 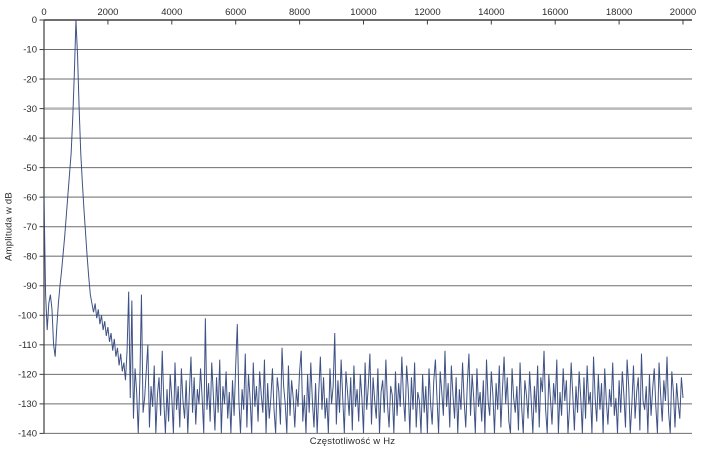 I want to click on y-tick-label: -20, so click(x=30, y=79).